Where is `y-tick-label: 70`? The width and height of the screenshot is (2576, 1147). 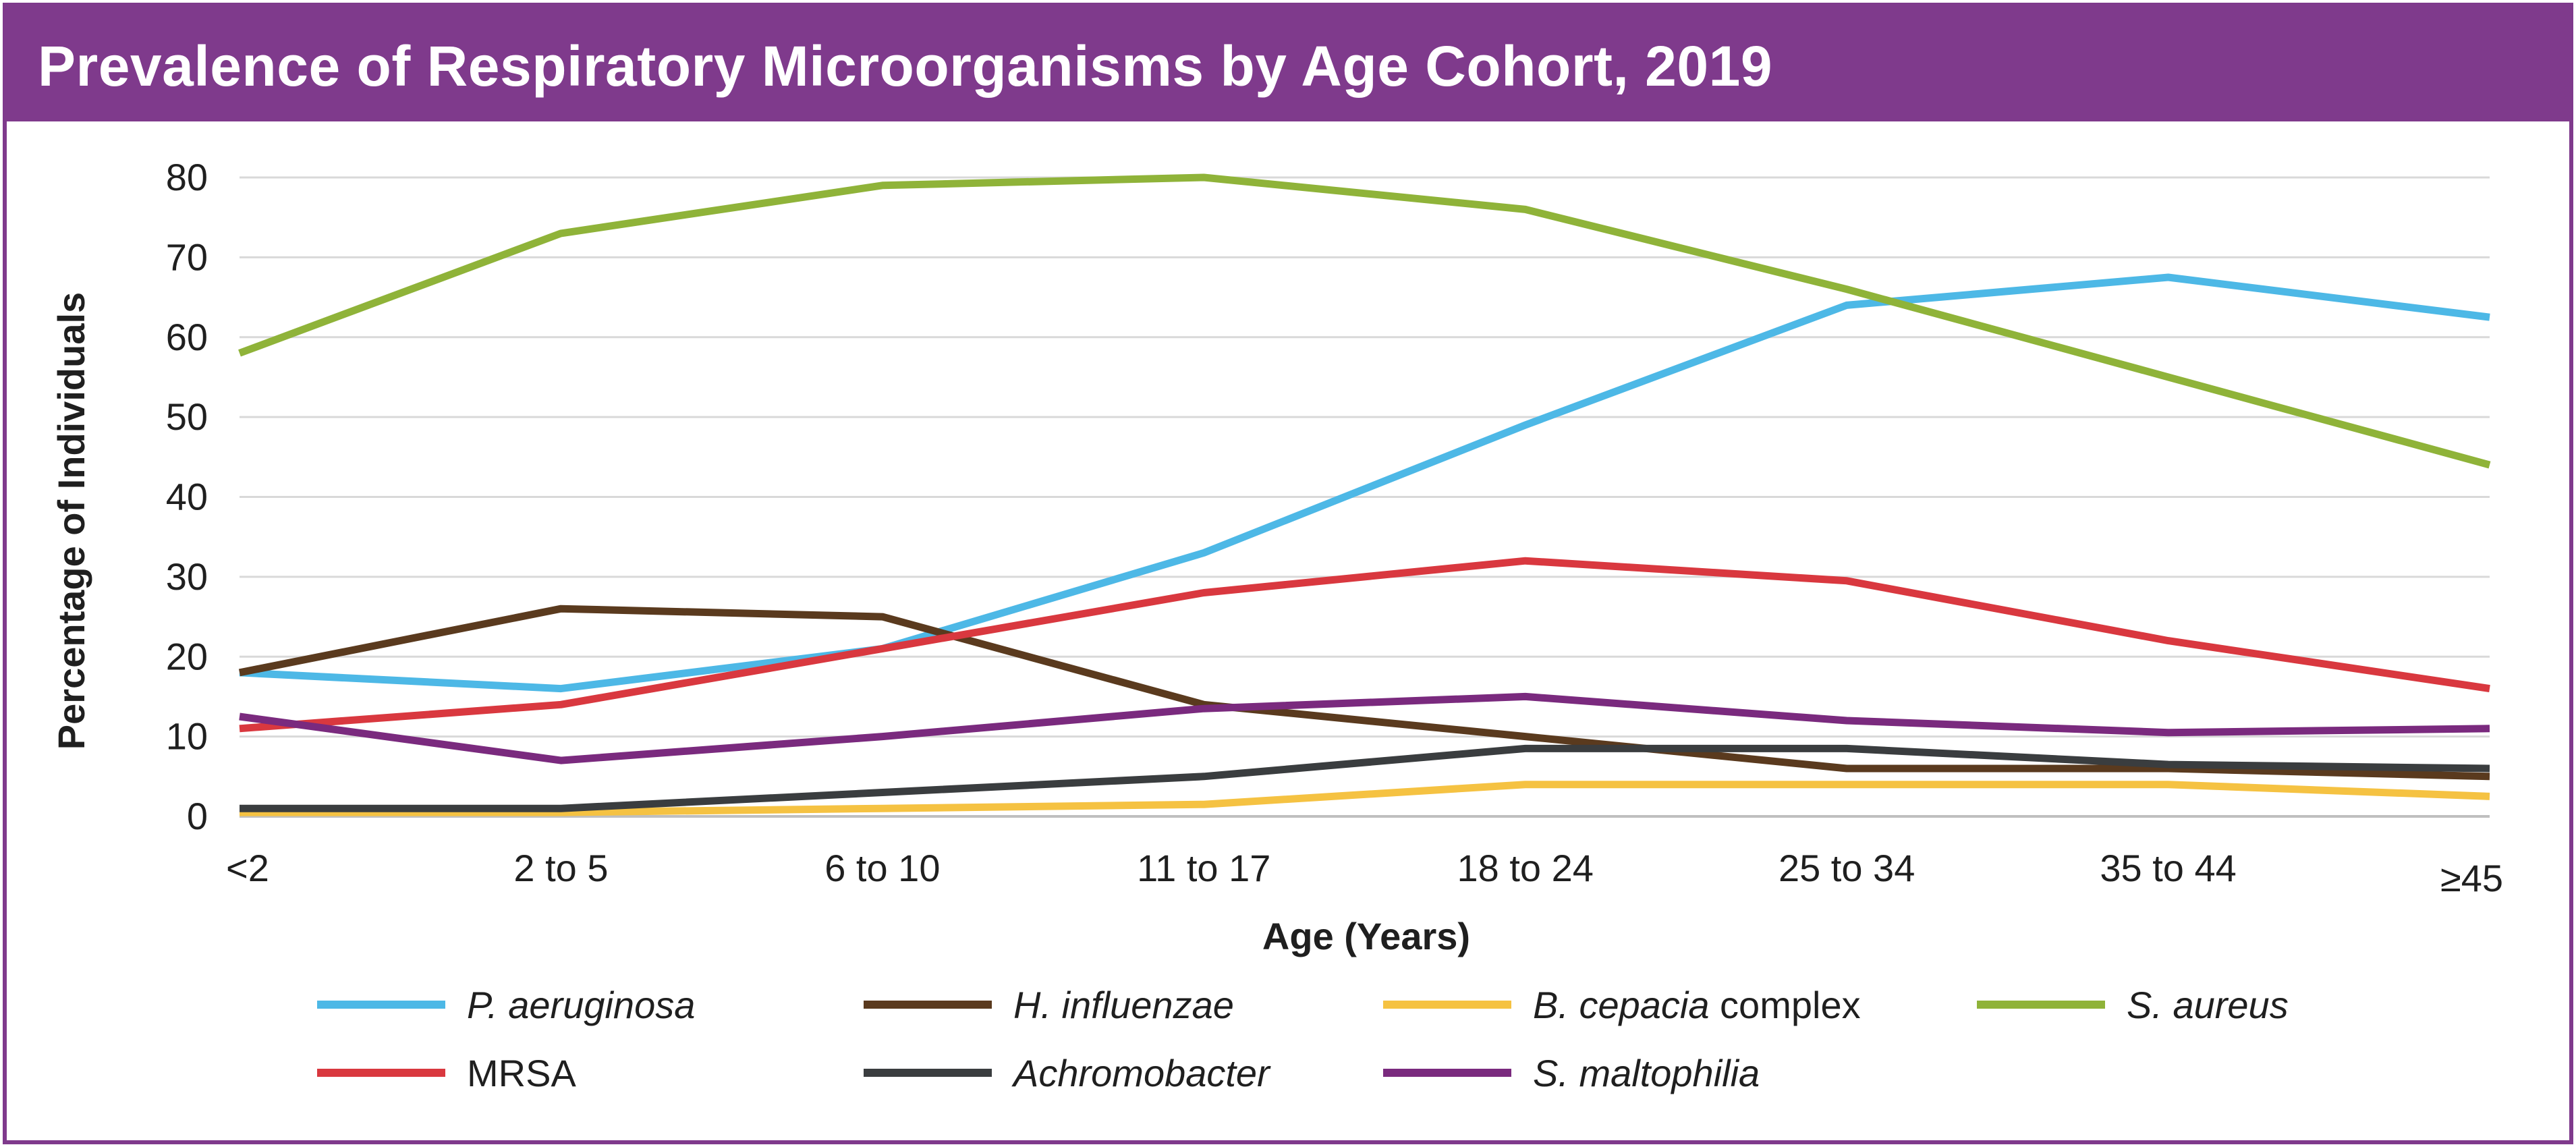 y-tick-label: 70 is located at coordinates (187, 256).